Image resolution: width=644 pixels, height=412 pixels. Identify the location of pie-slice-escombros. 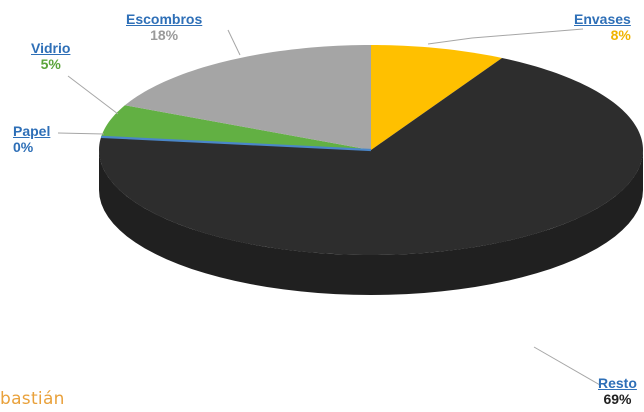
(247, 97).